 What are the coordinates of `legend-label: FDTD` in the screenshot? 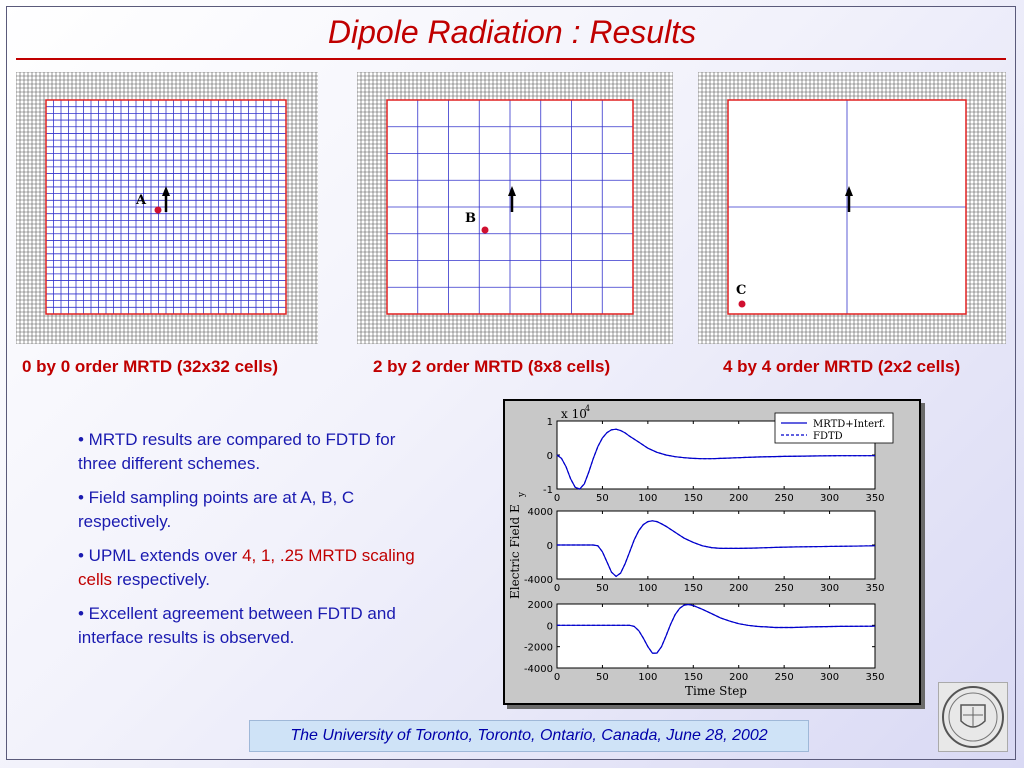 It's located at (828, 436).